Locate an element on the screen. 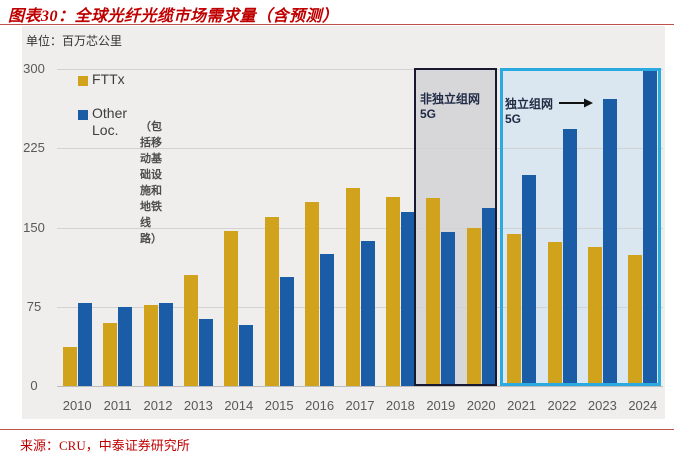 This screenshot has width=674, height=454. bar-other-2024 is located at coordinates (650, 227).